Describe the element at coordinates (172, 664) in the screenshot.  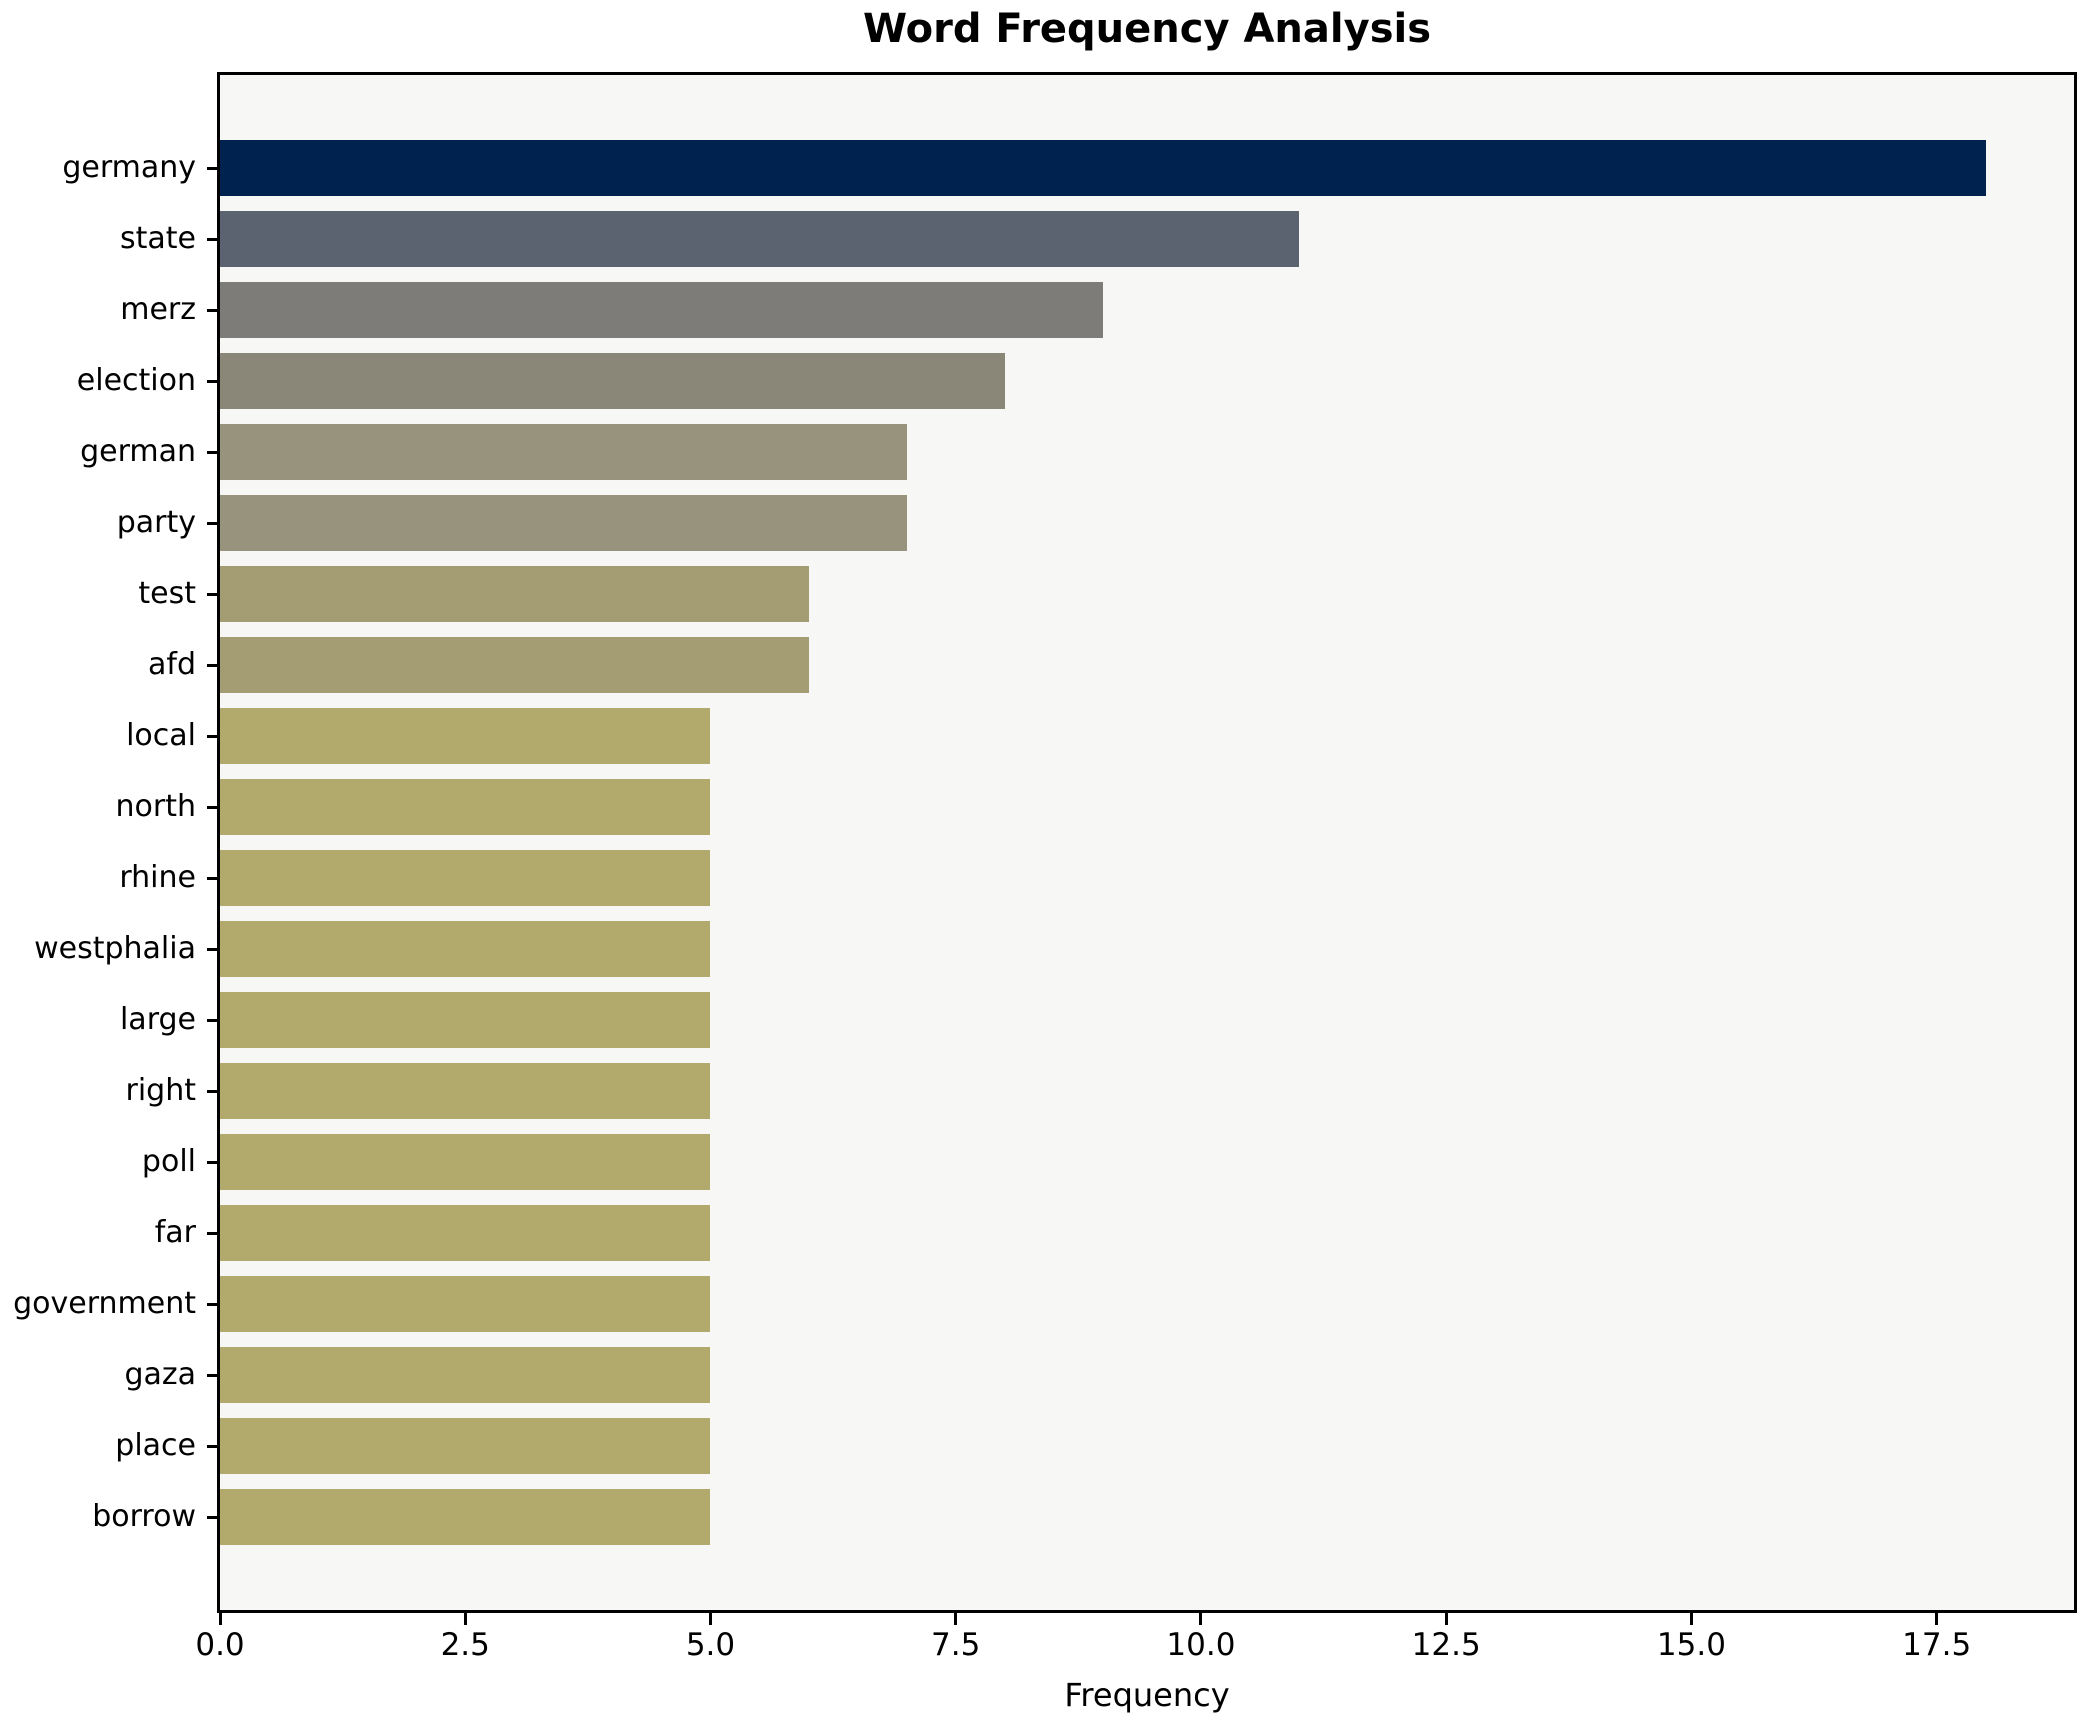
I see `y-tick-label-afd: afd` at that location.